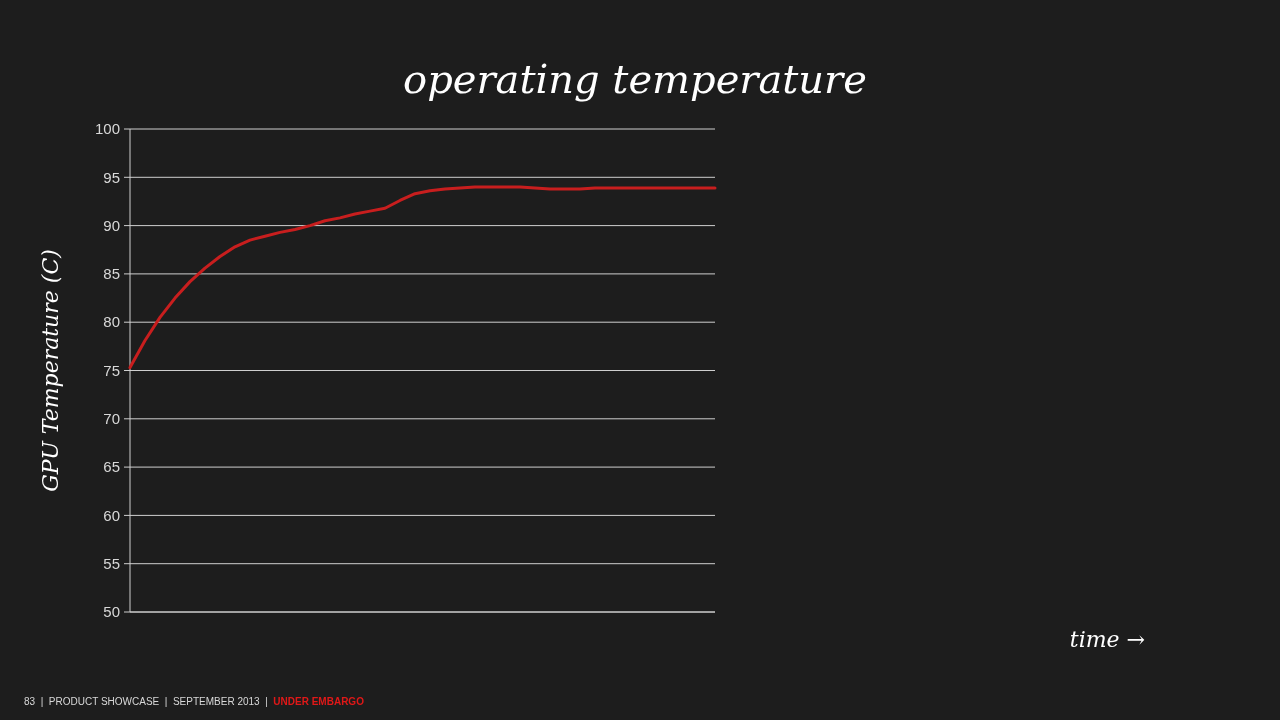 The image size is (1280, 720). I want to click on text: UNDER EMBARGO, so click(316, 701).